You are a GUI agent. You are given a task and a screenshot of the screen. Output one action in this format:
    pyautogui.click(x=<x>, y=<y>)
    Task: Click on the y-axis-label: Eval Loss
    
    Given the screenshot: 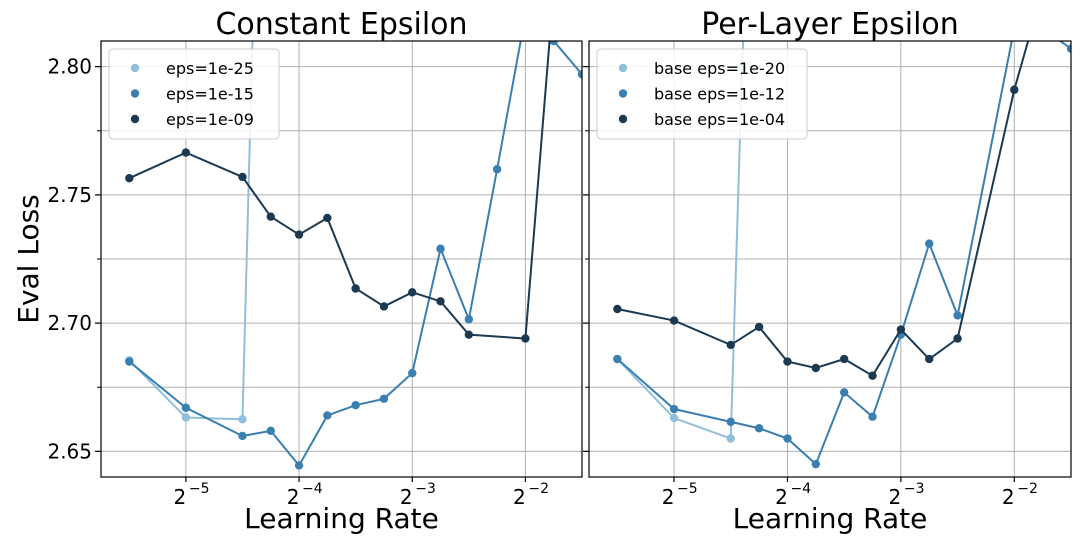 What is the action you would take?
    pyautogui.click(x=28, y=259)
    